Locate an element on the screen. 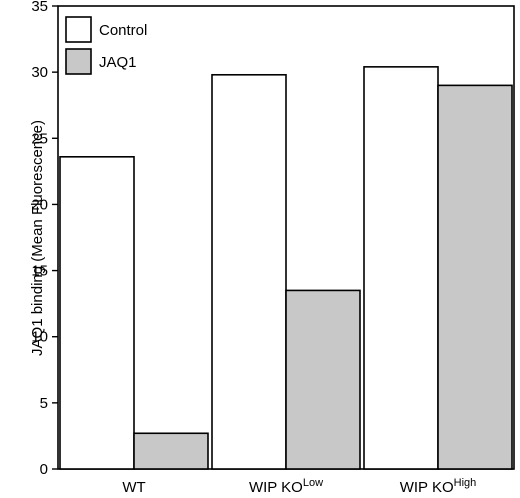 This screenshot has height=498, width=520. y-tick-label: 0 is located at coordinates (44, 469).